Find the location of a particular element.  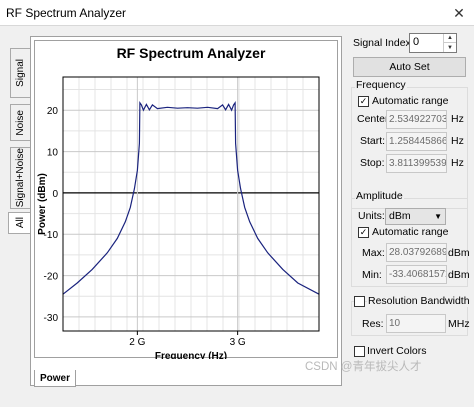

signal-index-value: 0 is located at coordinates (416, 42).